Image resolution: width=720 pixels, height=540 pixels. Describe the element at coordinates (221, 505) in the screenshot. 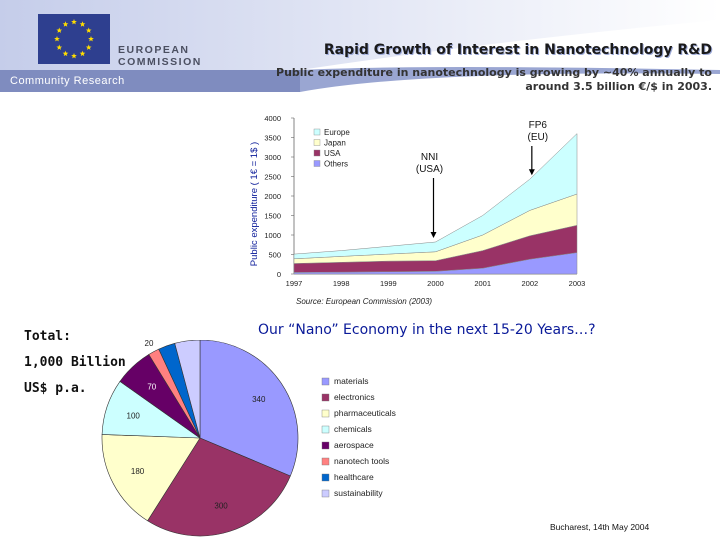

I see `pie-value-label: 300` at that location.